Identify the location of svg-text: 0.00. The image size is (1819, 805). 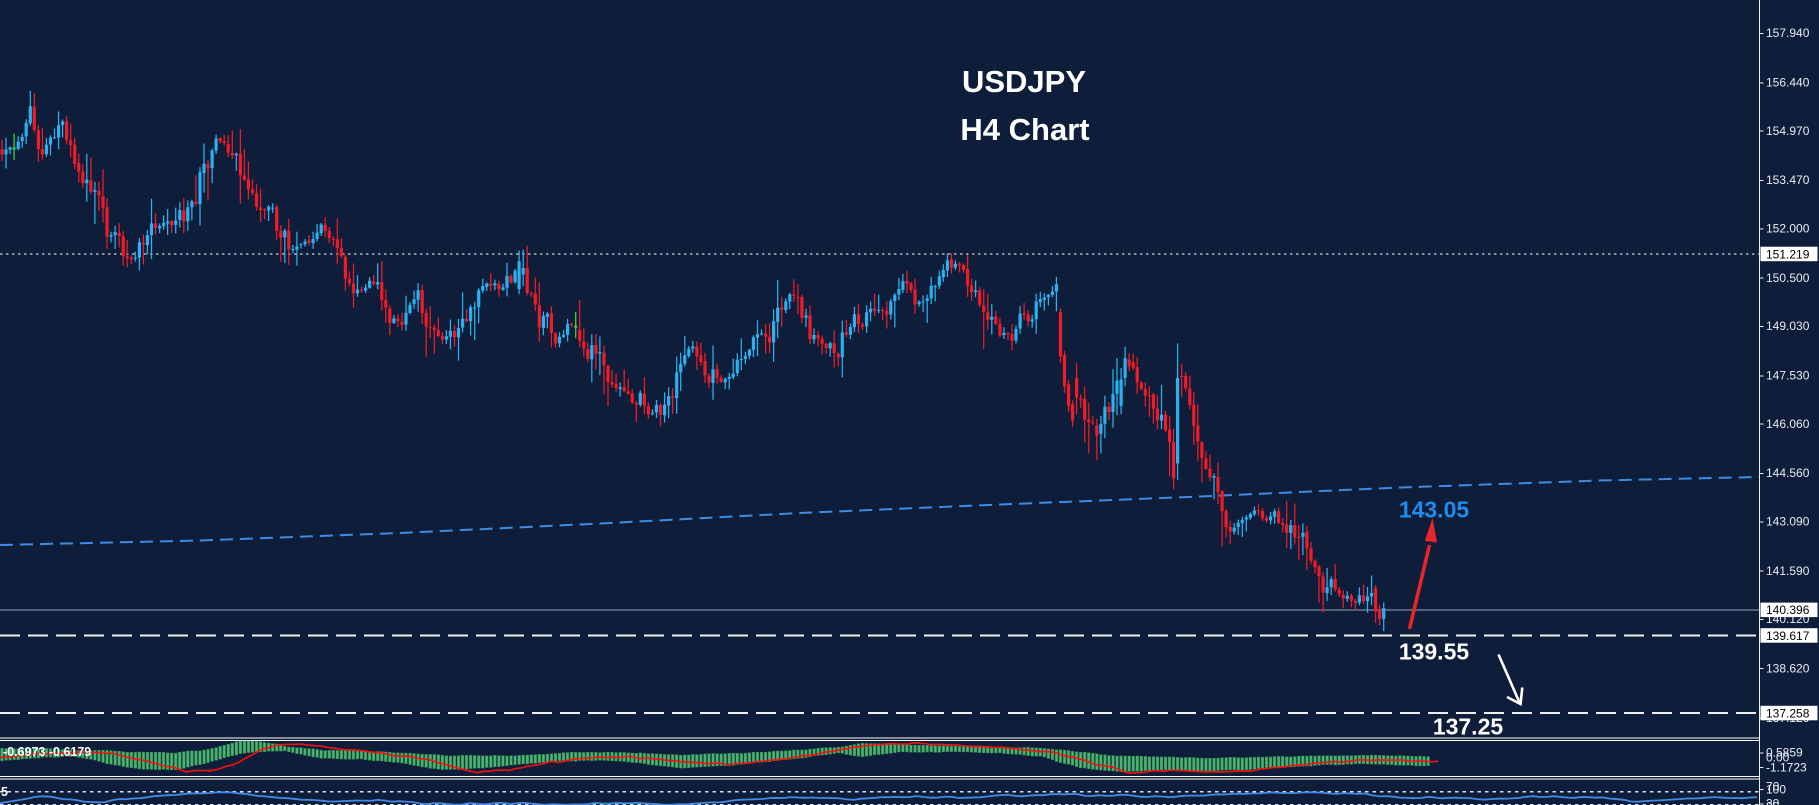
(1778, 758).